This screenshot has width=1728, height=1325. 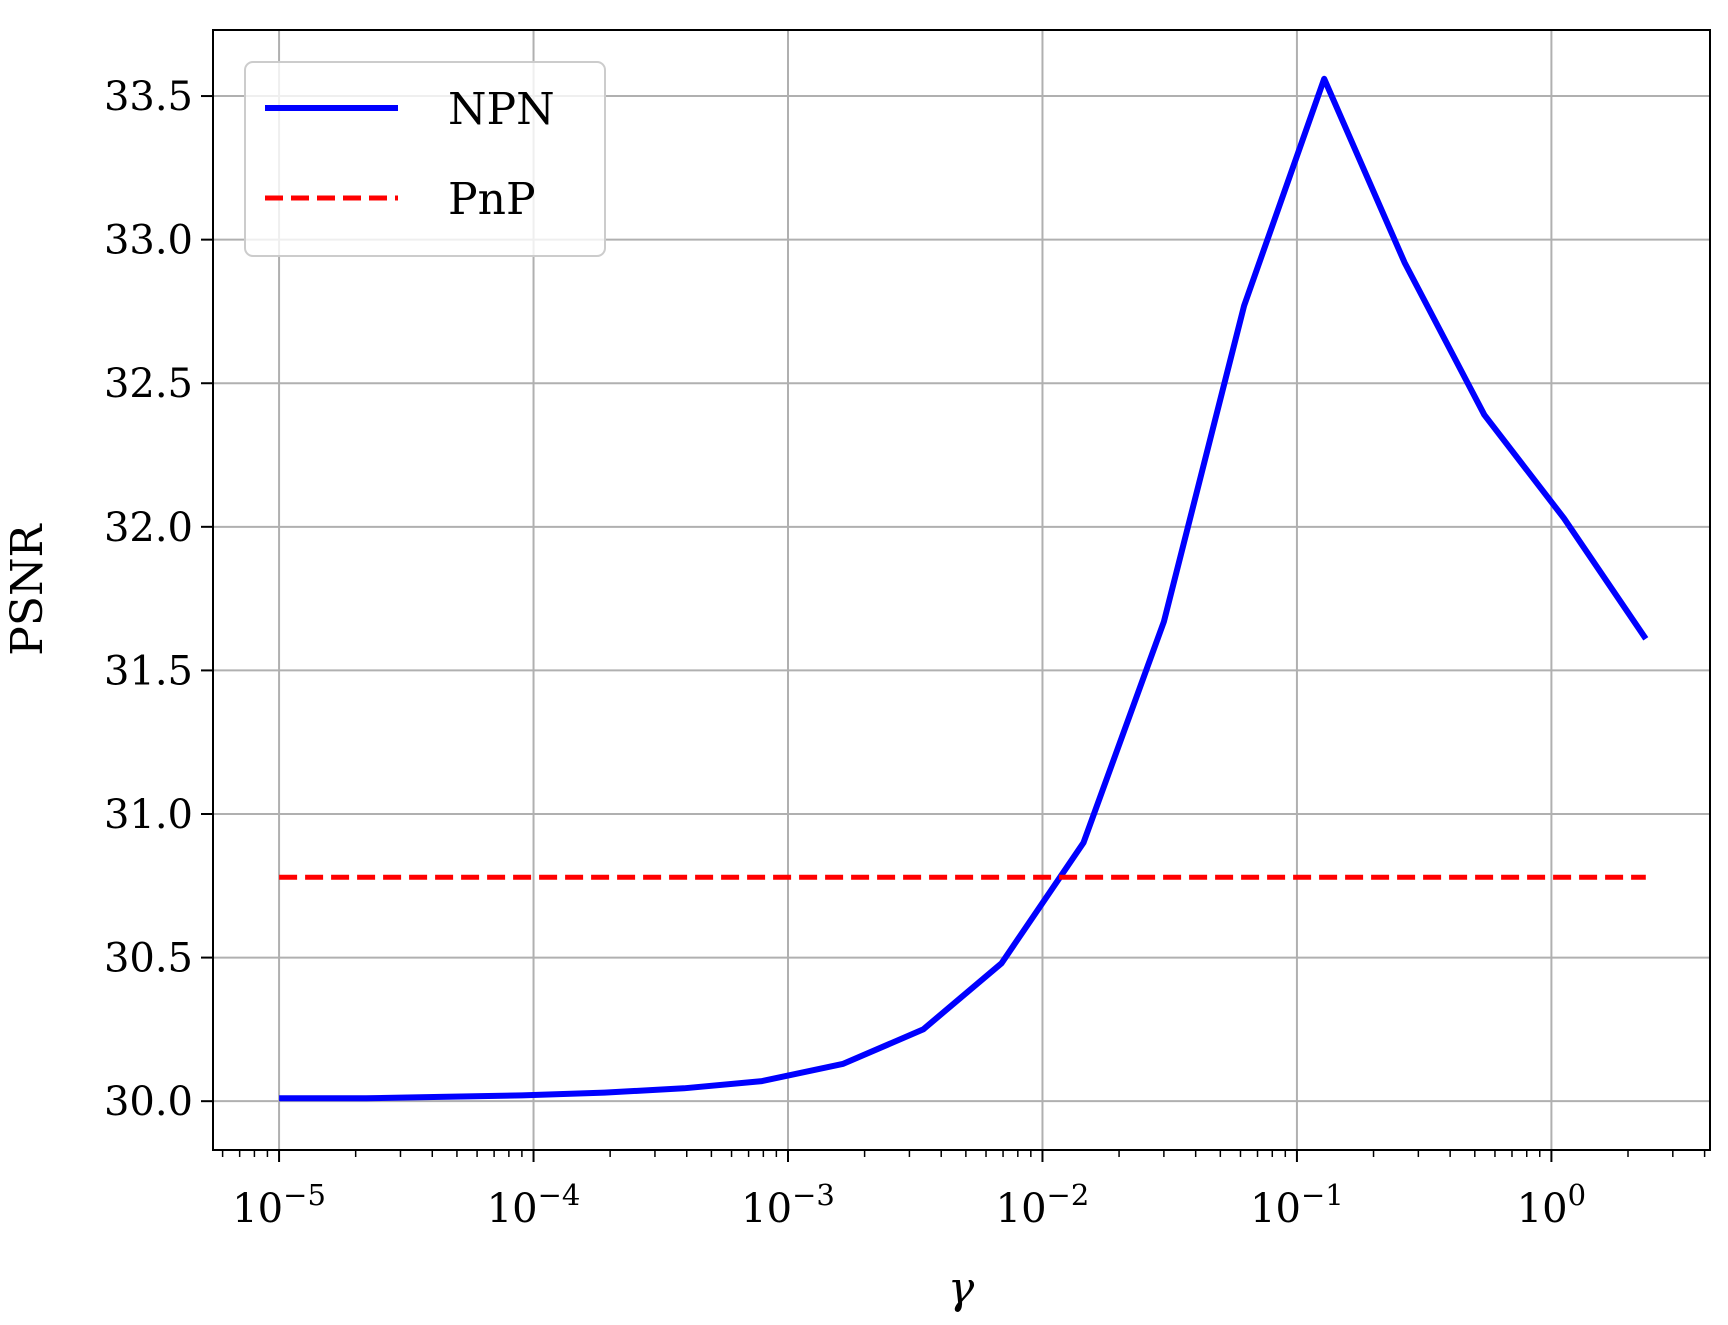 What do you see at coordinates (788, 1205) in the screenshot?
I see `x-tick-label: 10⁻³` at bounding box center [788, 1205].